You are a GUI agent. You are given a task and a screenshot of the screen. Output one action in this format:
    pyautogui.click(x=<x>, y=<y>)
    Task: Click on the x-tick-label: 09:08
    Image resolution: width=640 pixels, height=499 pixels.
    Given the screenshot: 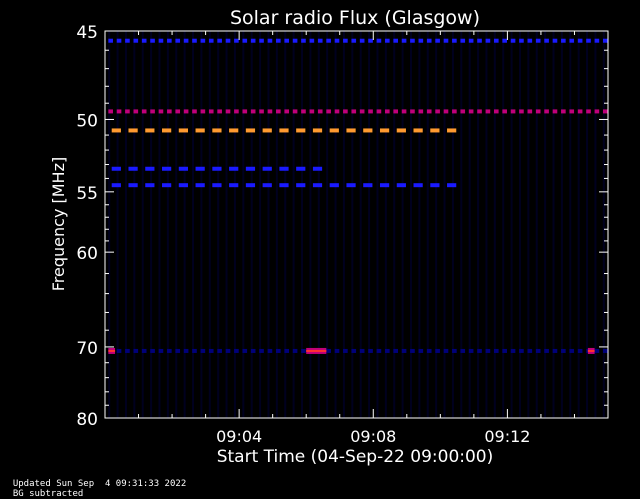 What is the action you would take?
    pyautogui.click(x=373, y=436)
    